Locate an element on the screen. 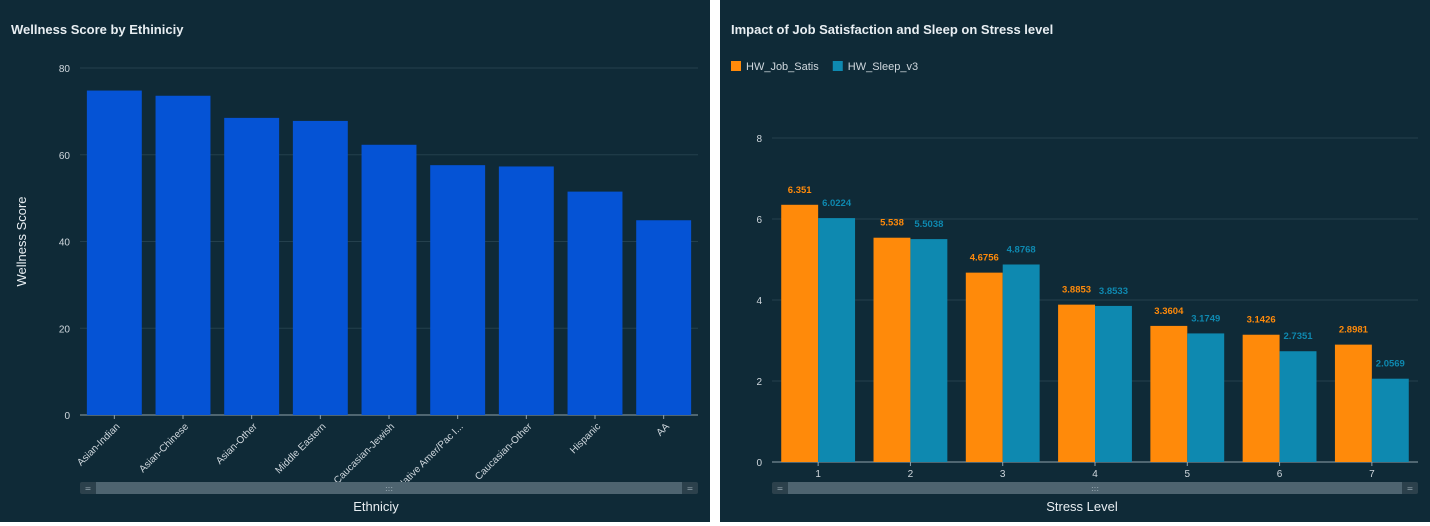 The height and width of the screenshot is (526, 1430). legend-label-0: HW_Job_Satis is located at coordinates (782, 67).